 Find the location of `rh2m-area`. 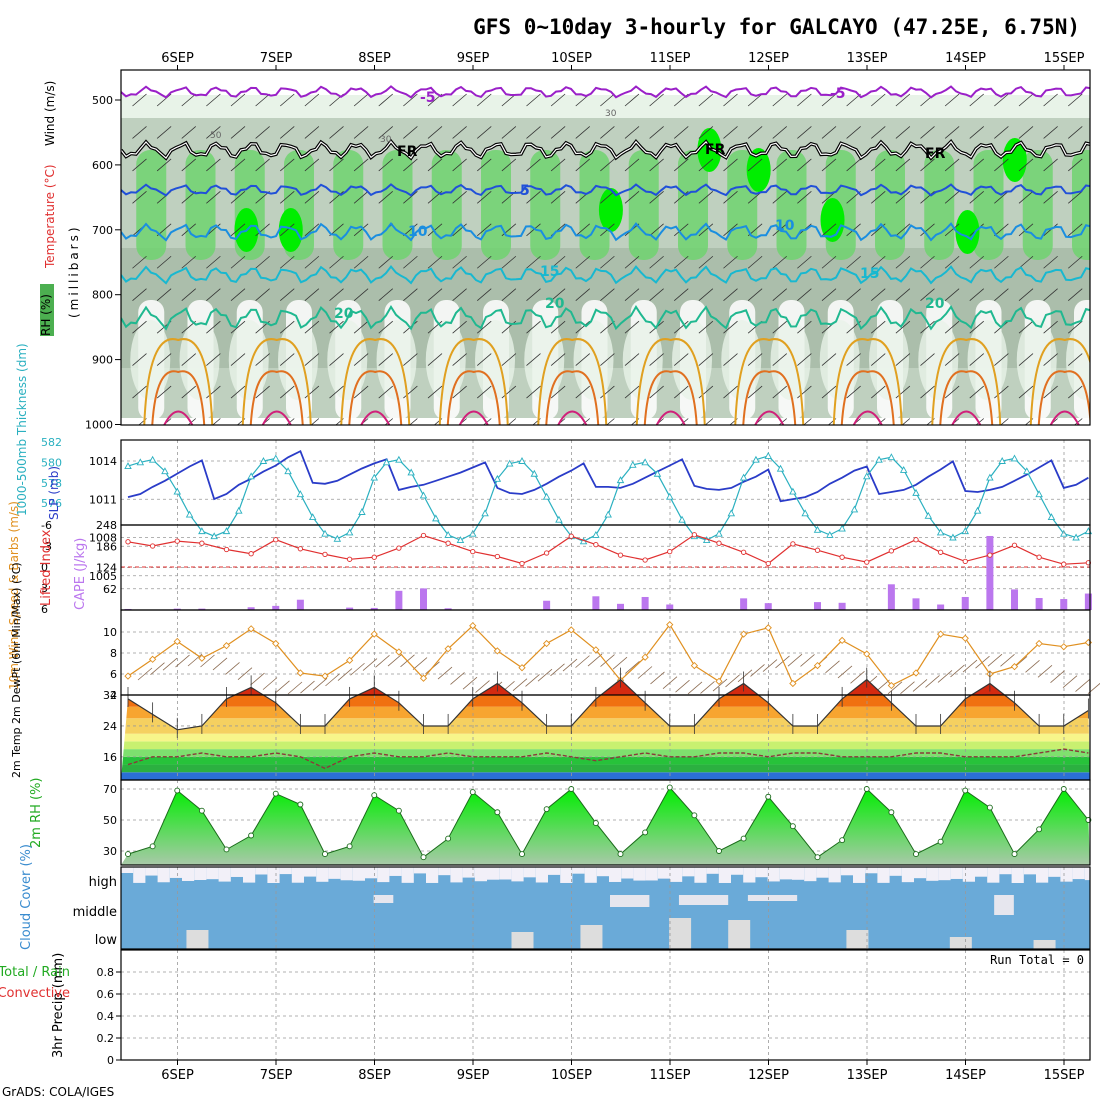

rh2m-area is located at coordinates (605, 826).